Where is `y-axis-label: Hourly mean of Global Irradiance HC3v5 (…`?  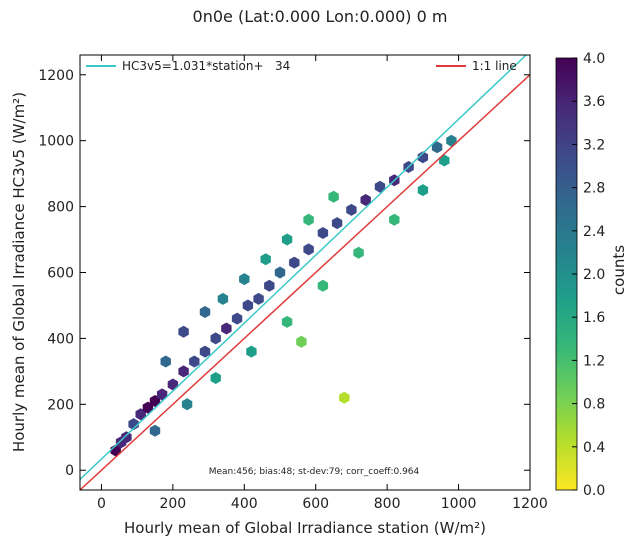 y-axis-label: Hourly mean of Global Irradiance HC3v5 (… is located at coordinates (19, 272).